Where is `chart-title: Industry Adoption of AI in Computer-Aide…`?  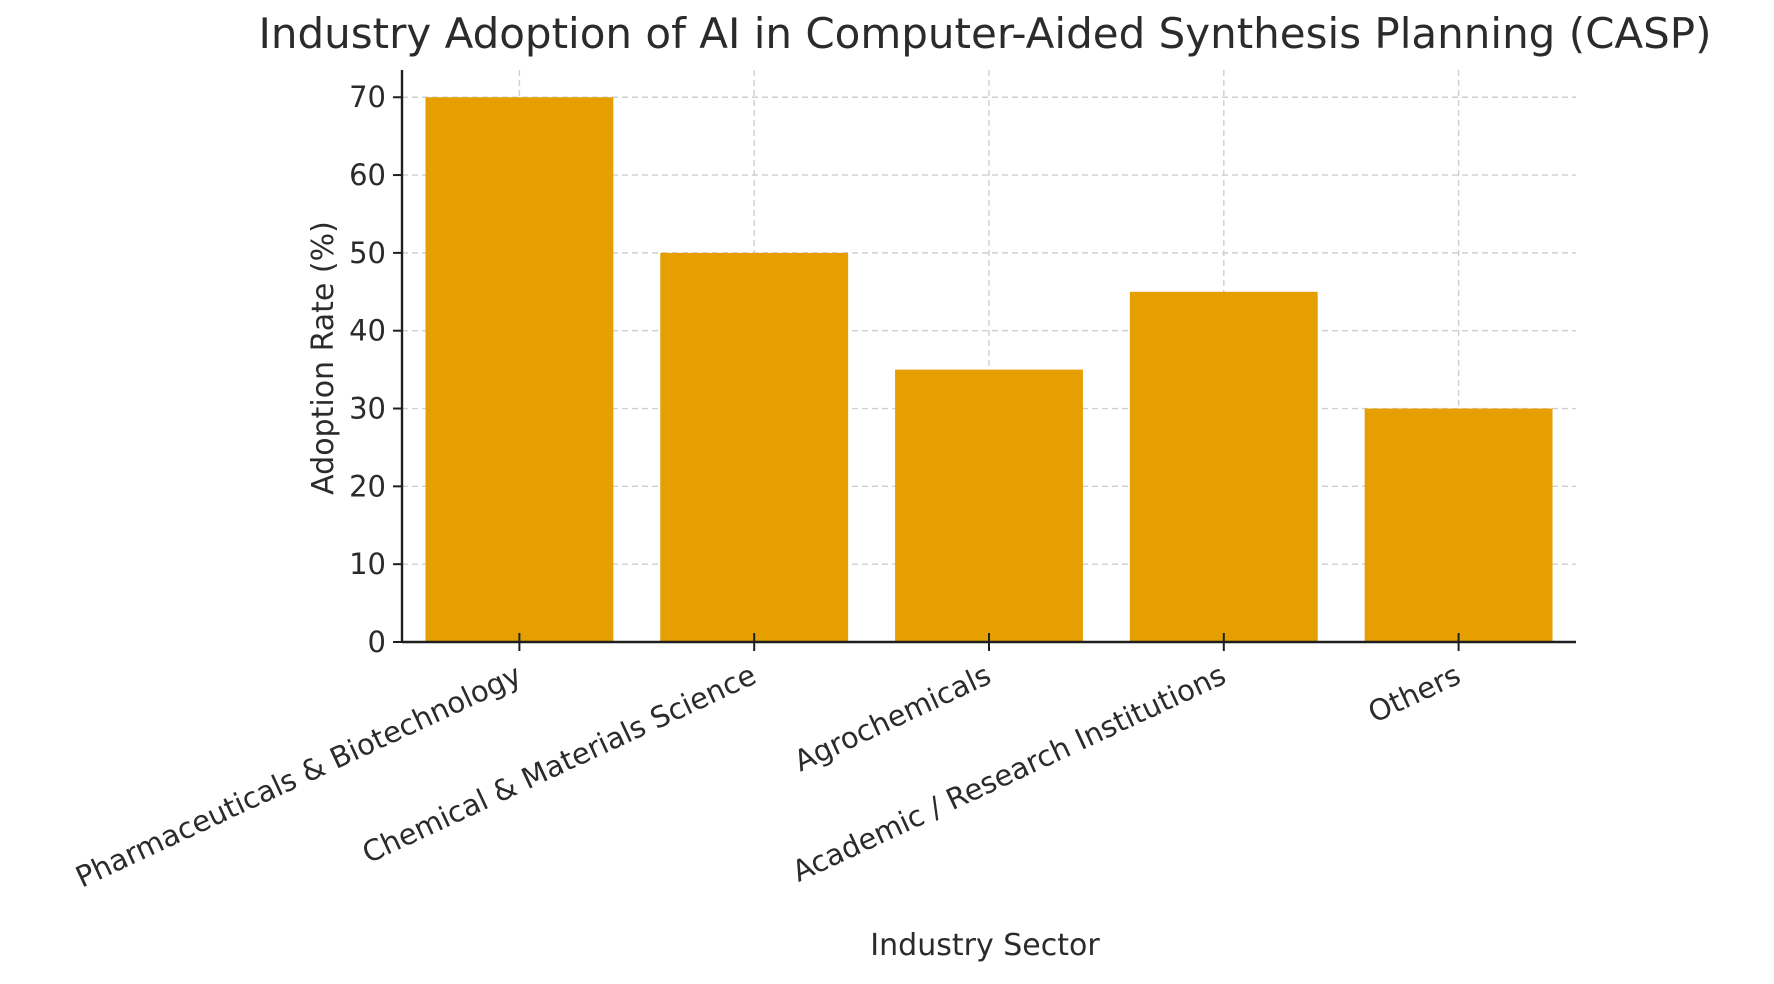
chart-title: Industry Adoption of AI in Computer-Aide… is located at coordinates (984, 33).